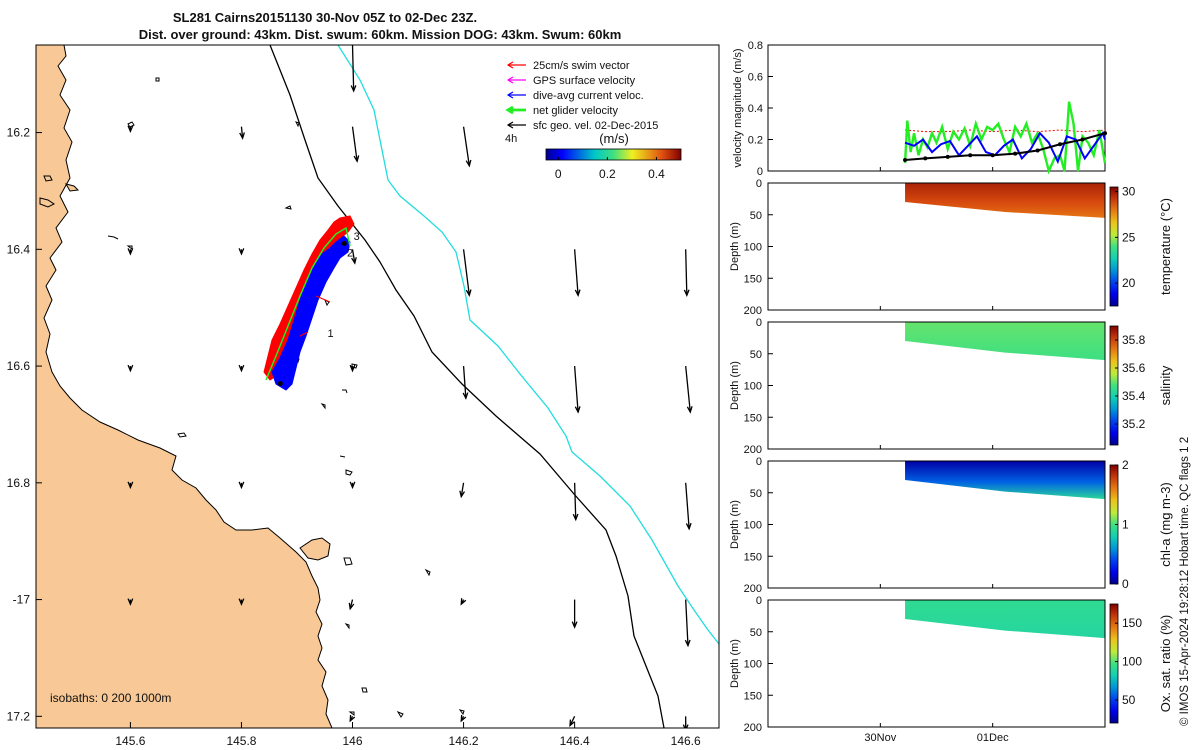 This screenshot has height=750, width=1200. Describe the element at coordinates (1134, 340) in the screenshot. I see `colorbar-tick-label: 35.8` at that location.